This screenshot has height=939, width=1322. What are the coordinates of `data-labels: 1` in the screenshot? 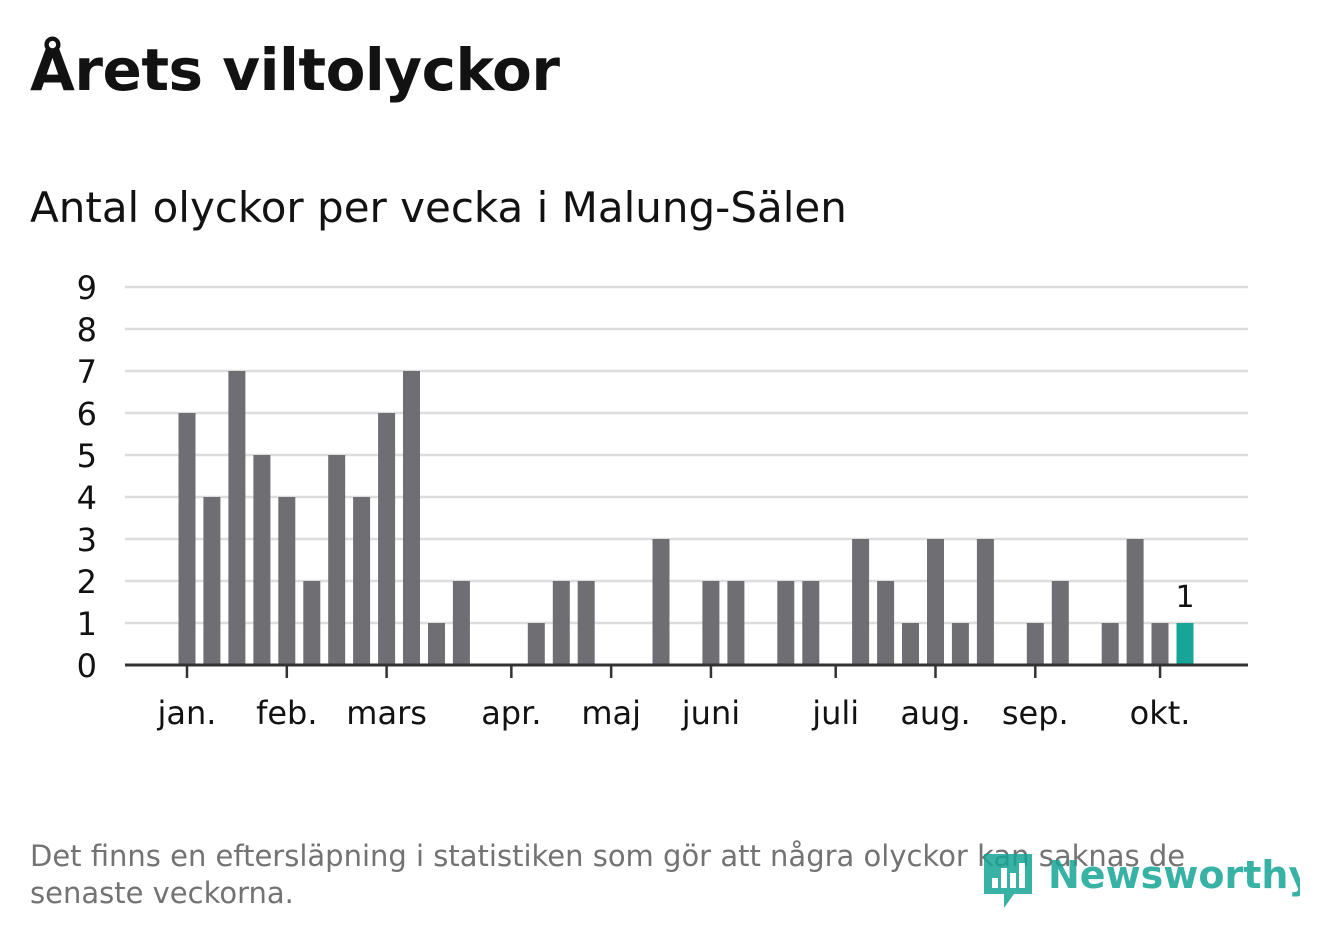 It's located at (1184, 597).